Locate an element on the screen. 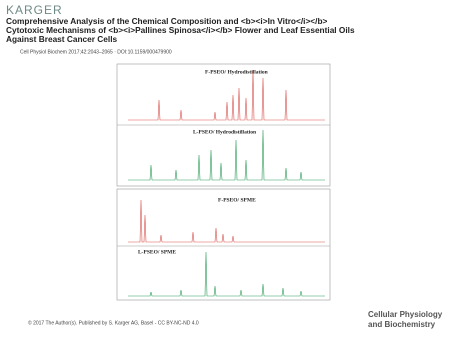 The height and width of the screenshot is (338, 450). publisher-logo: KARGER is located at coordinates (34, 10).